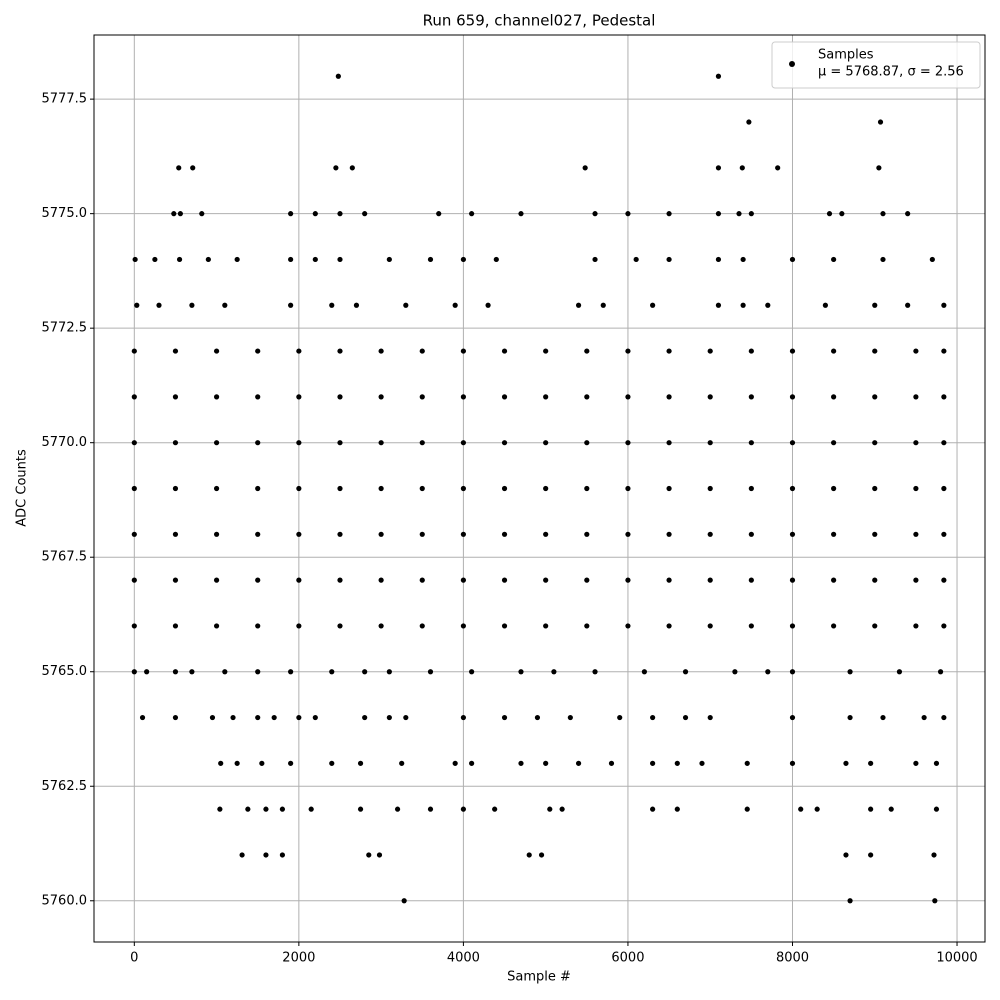 Image resolution: width=1000 pixels, height=1000 pixels. Describe the element at coordinates (22, 488) in the screenshot. I see `y-axis-label: ADC Counts` at that location.